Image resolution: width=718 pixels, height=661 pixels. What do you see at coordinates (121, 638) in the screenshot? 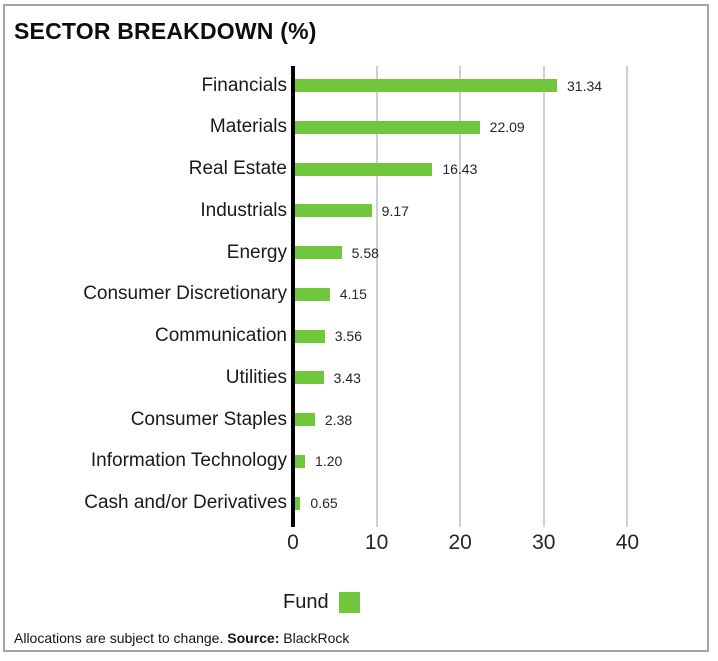
I see `footnote-text: Allocations are subject to change.` at bounding box center [121, 638].